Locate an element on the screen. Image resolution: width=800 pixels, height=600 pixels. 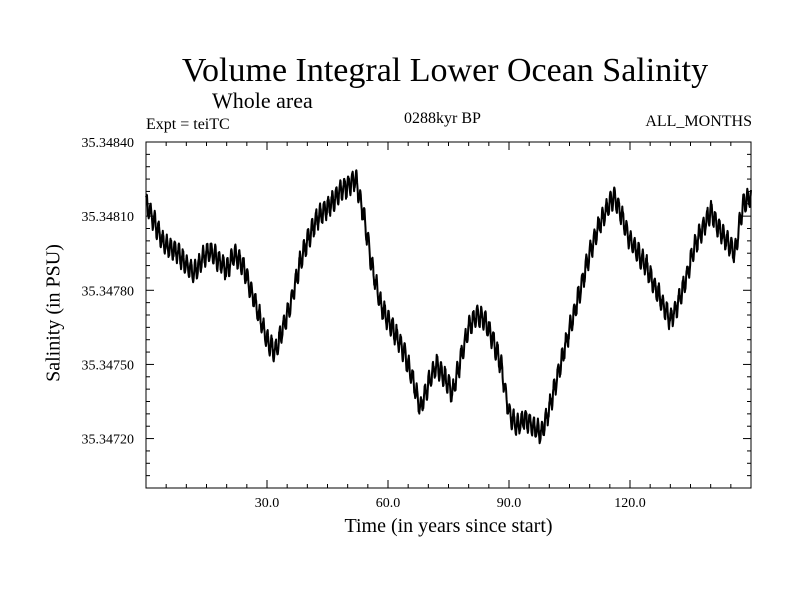
x-tick-label: 30.0 is located at coordinates (267, 503).